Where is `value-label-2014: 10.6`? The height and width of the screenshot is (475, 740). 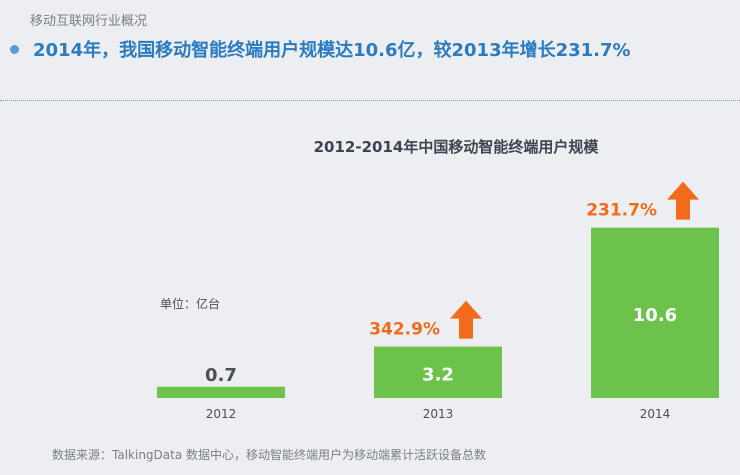 value-label-2014: 10.6 is located at coordinates (655, 315).